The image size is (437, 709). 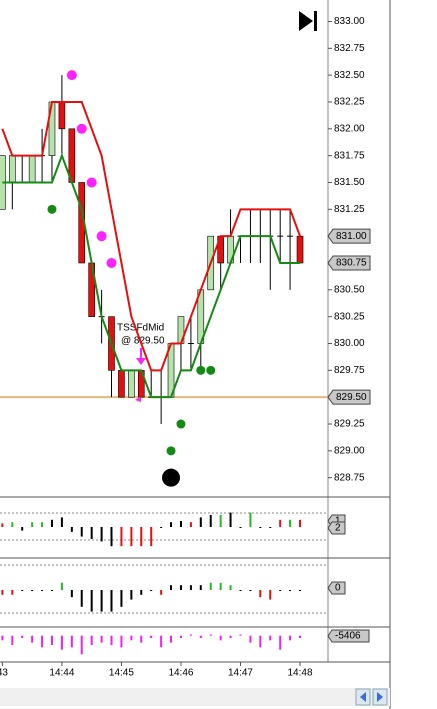 I want to click on price-label: 829.50, so click(x=351, y=397).